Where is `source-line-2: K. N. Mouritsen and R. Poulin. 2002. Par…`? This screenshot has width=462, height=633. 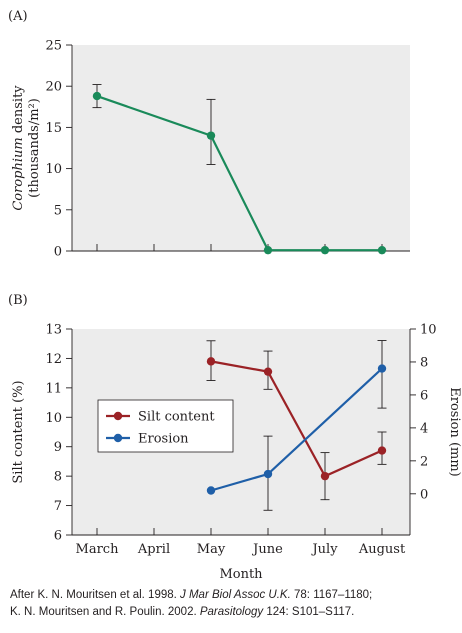 source-line-2: K. N. Mouritsen and R. Poulin. 2002. Par… is located at coordinates (182, 612).